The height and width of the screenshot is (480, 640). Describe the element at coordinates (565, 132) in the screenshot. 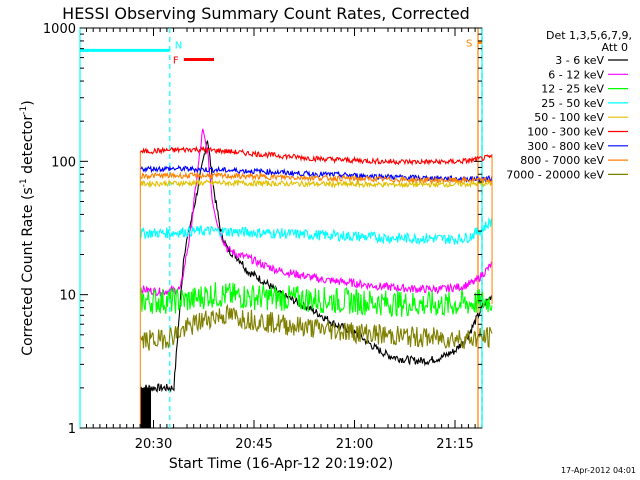

I see `legend-label: 100 - 300 keV` at that location.